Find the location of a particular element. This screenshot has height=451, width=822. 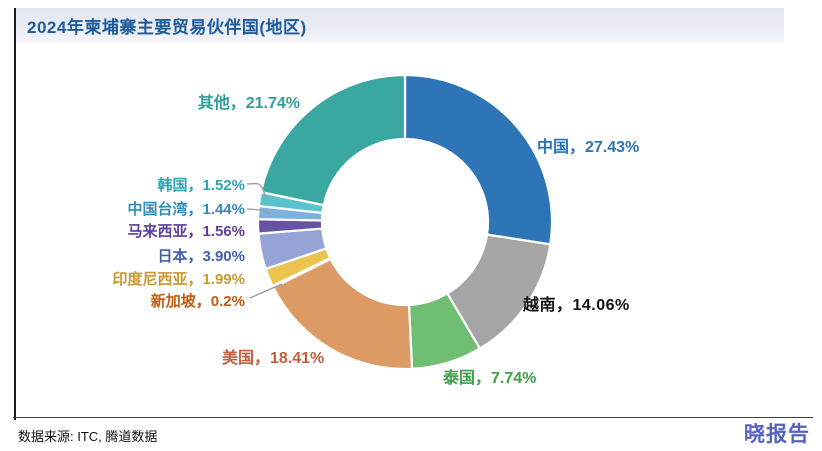

label-others: 其他，21.74% is located at coordinates (248, 103).